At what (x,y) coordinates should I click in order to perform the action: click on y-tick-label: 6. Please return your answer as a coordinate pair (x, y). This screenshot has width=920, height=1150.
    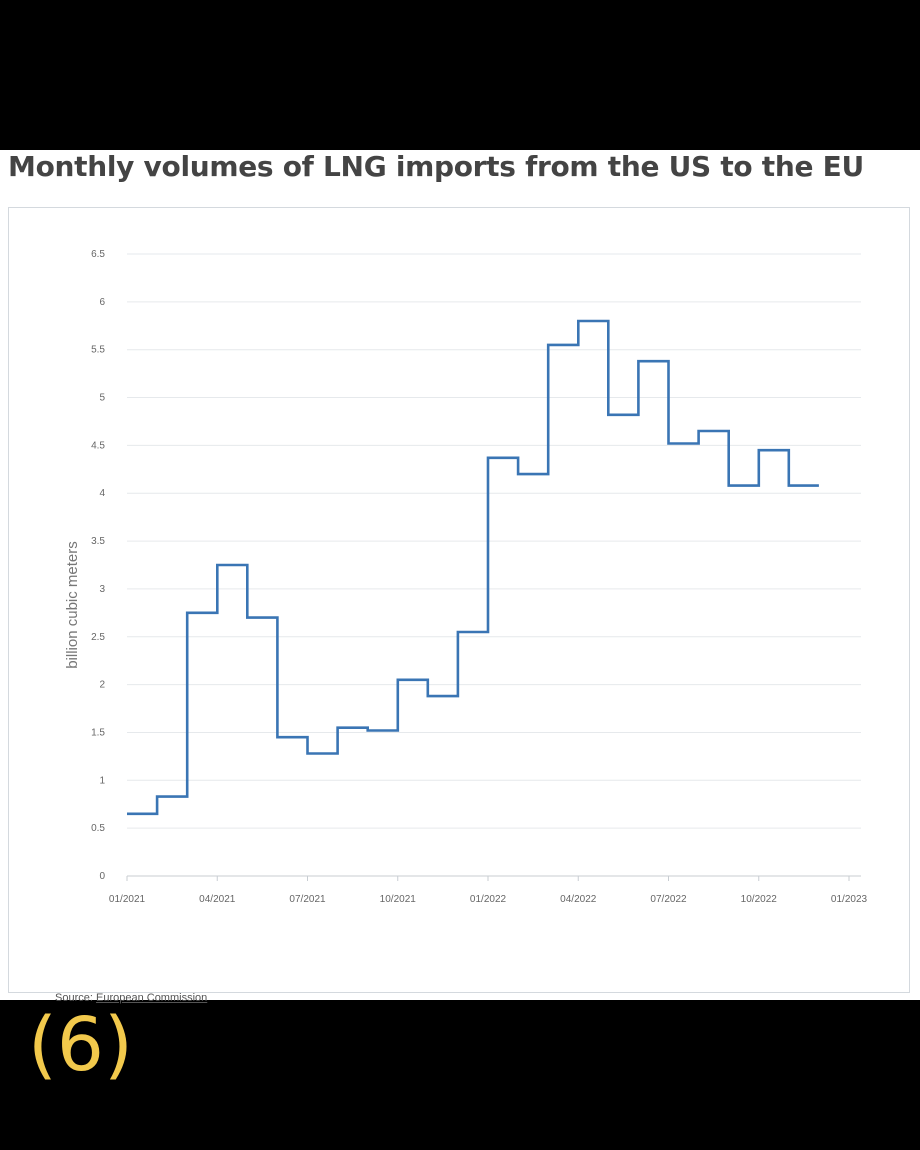
    Looking at the image, I should click on (102, 302).